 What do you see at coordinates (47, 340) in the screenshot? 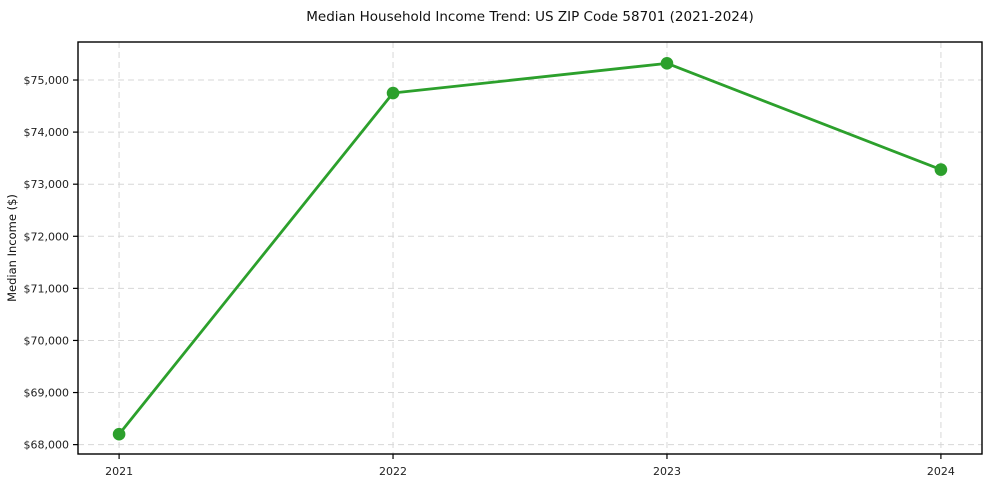
I see `y-tick-label: $70,000` at bounding box center [47, 340].